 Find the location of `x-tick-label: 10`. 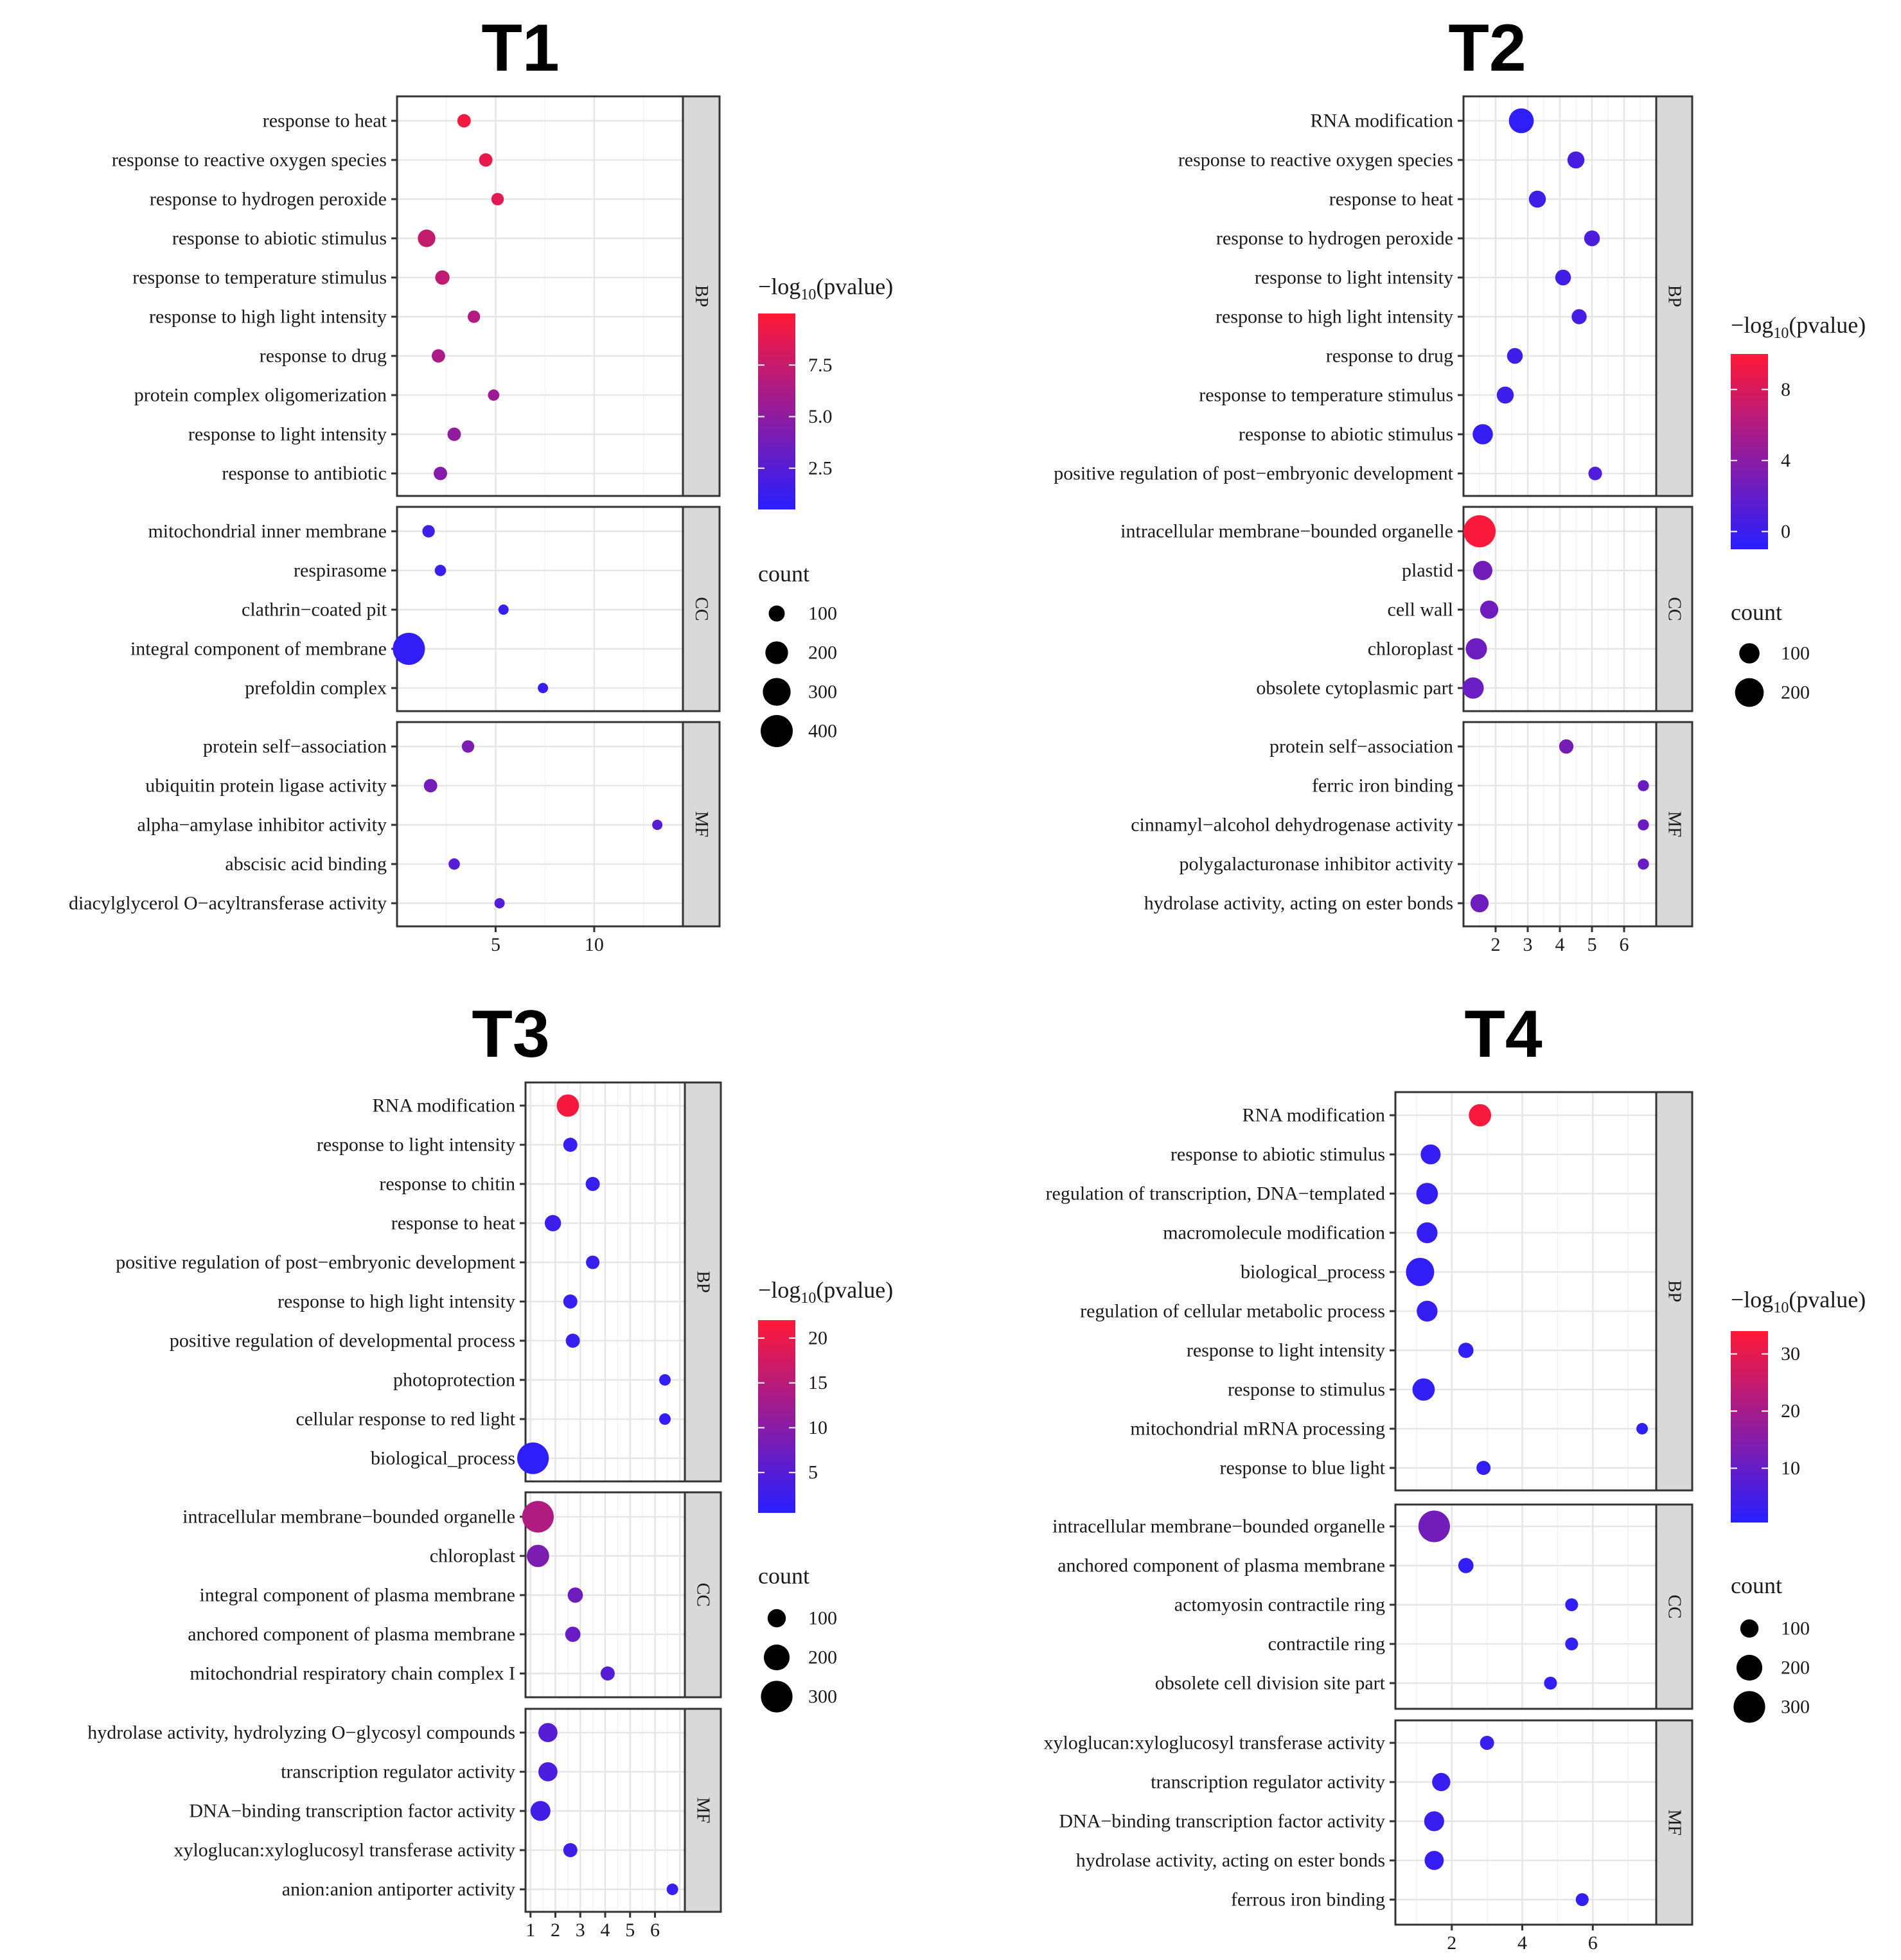

x-tick-label: 10 is located at coordinates (594, 945).